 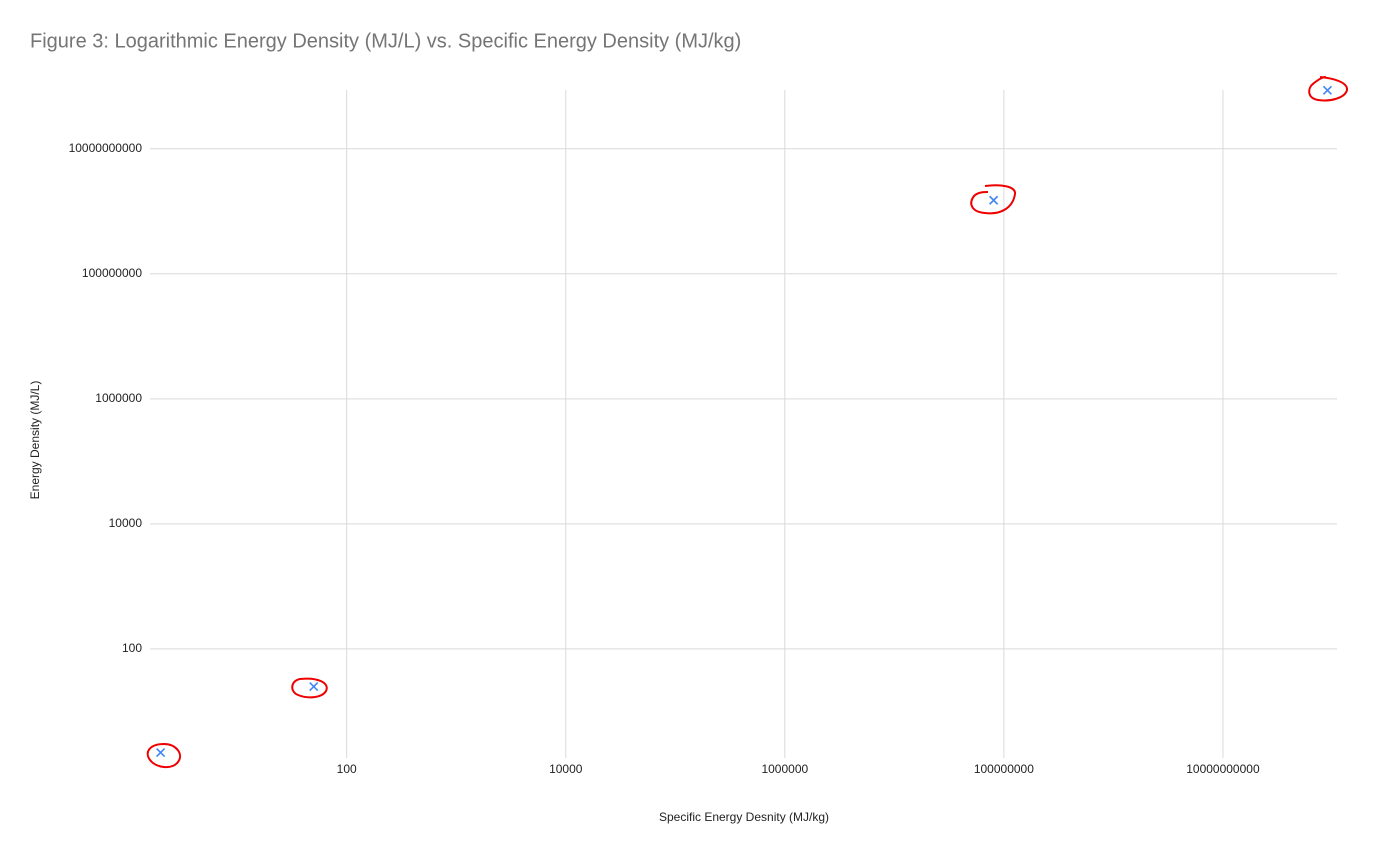 What do you see at coordinates (35, 440) in the screenshot?
I see `y-axis-title: Energy Density (MJ/L)` at bounding box center [35, 440].